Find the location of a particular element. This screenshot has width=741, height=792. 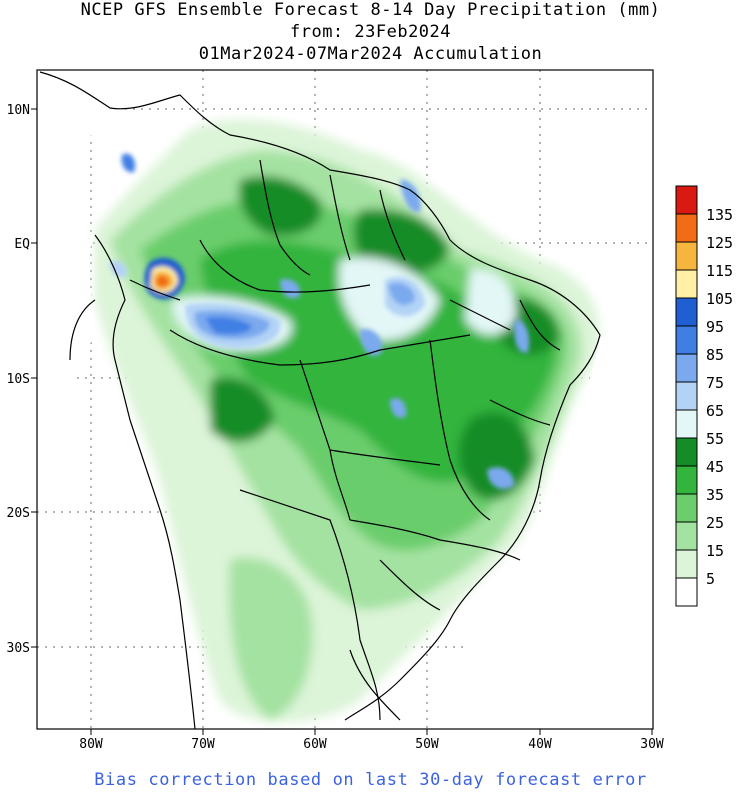

lon-label-60w: 60W is located at coordinates (315, 744).